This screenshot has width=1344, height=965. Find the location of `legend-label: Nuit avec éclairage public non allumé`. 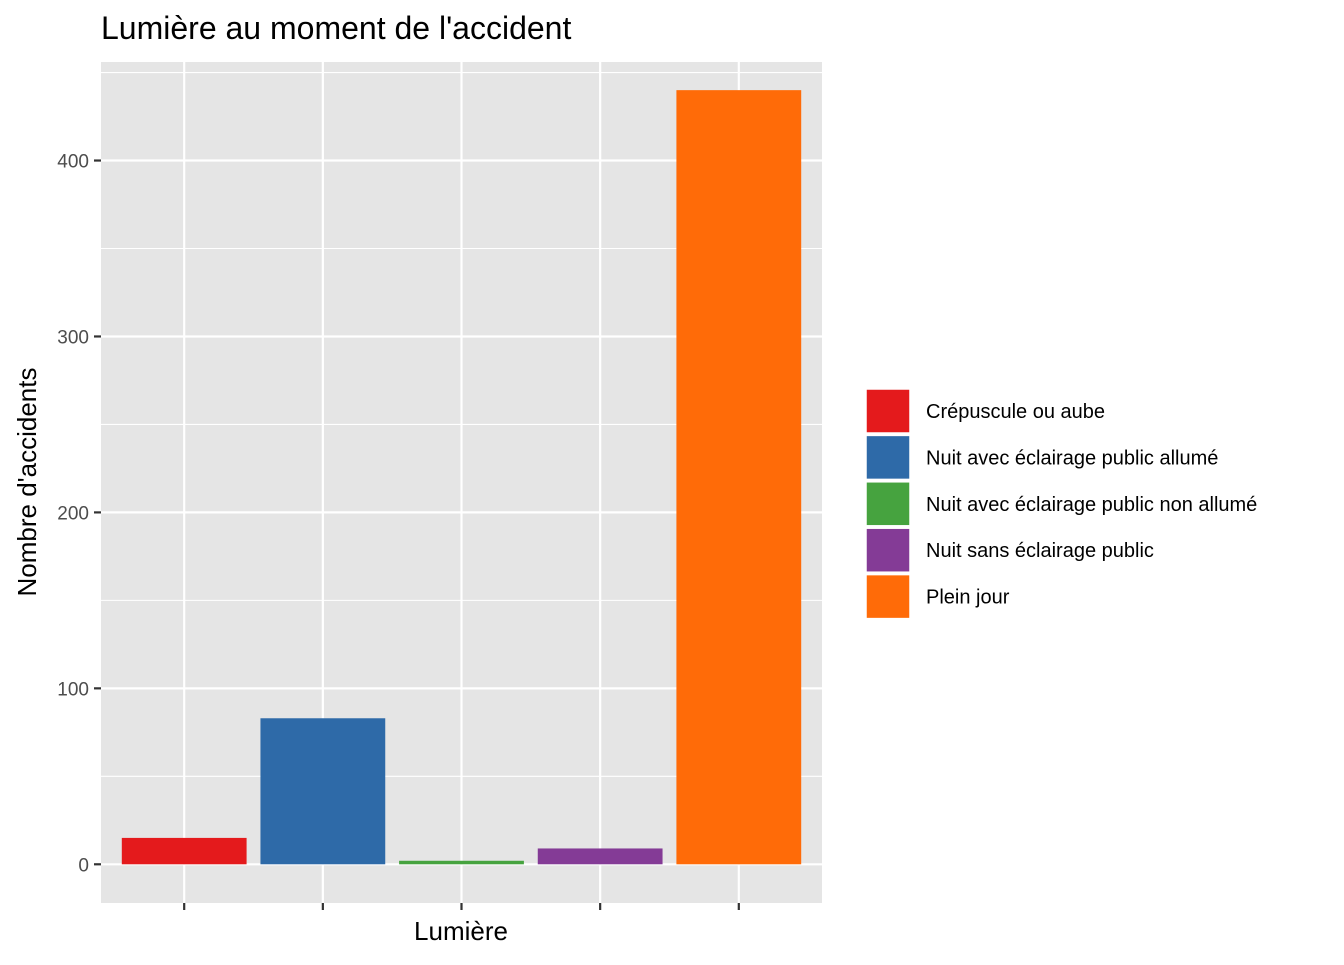

legend-label: Nuit avec éclairage public non allumé is located at coordinates (1091, 505).